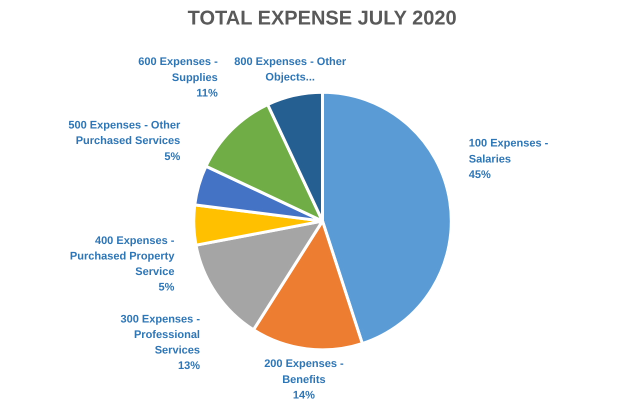 The image size is (644, 420). Describe the element at coordinates (322, 19) in the screenshot. I see `chart-title: TOTAL EXPENSE JULY 2020` at that location.